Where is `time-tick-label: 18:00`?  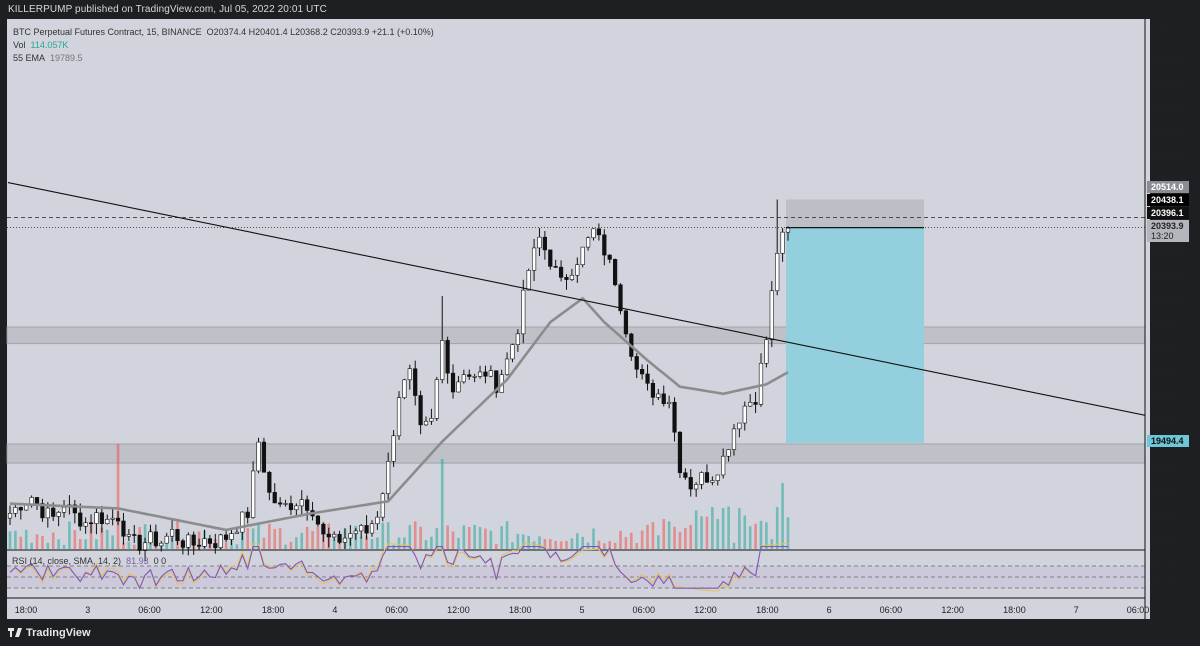
time-tick-label: 18:00 is located at coordinates (767, 610).